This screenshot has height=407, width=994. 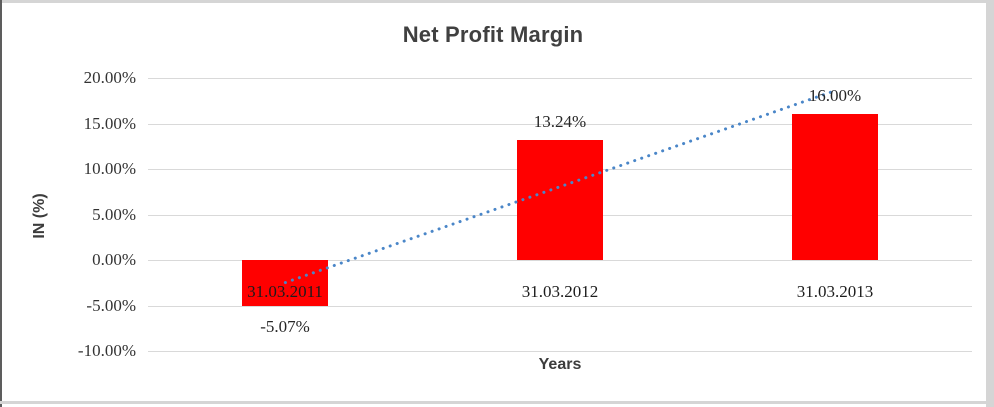 I want to click on data-label: 16.00%, so click(x=835, y=95).